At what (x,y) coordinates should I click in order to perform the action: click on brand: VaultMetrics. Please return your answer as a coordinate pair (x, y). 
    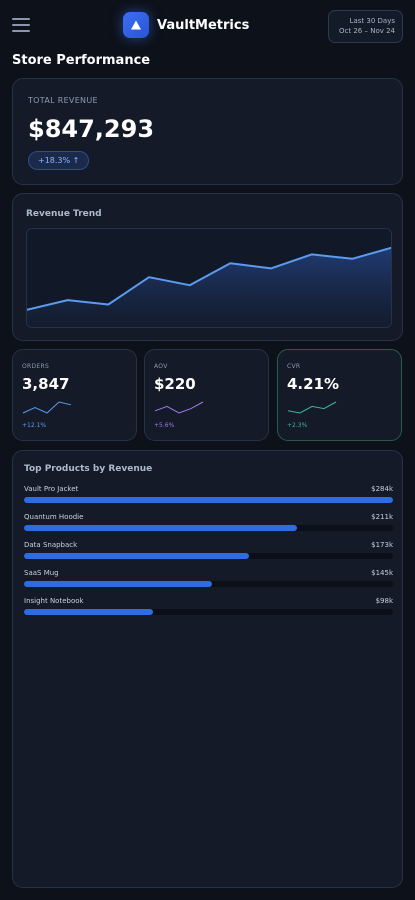
    Looking at the image, I should click on (186, 25).